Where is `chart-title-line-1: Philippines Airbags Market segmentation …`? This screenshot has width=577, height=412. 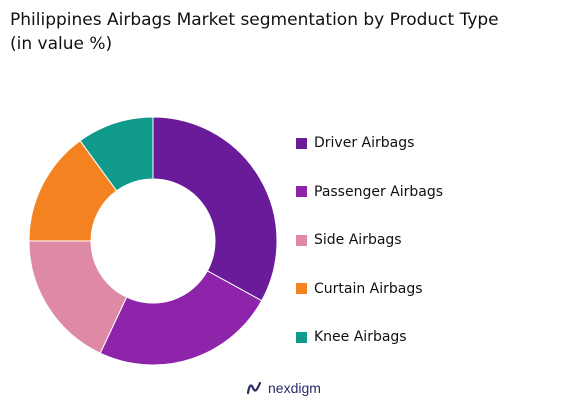 chart-title-line-1: Philippines Airbags Market segmentation … is located at coordinates (254, 20).